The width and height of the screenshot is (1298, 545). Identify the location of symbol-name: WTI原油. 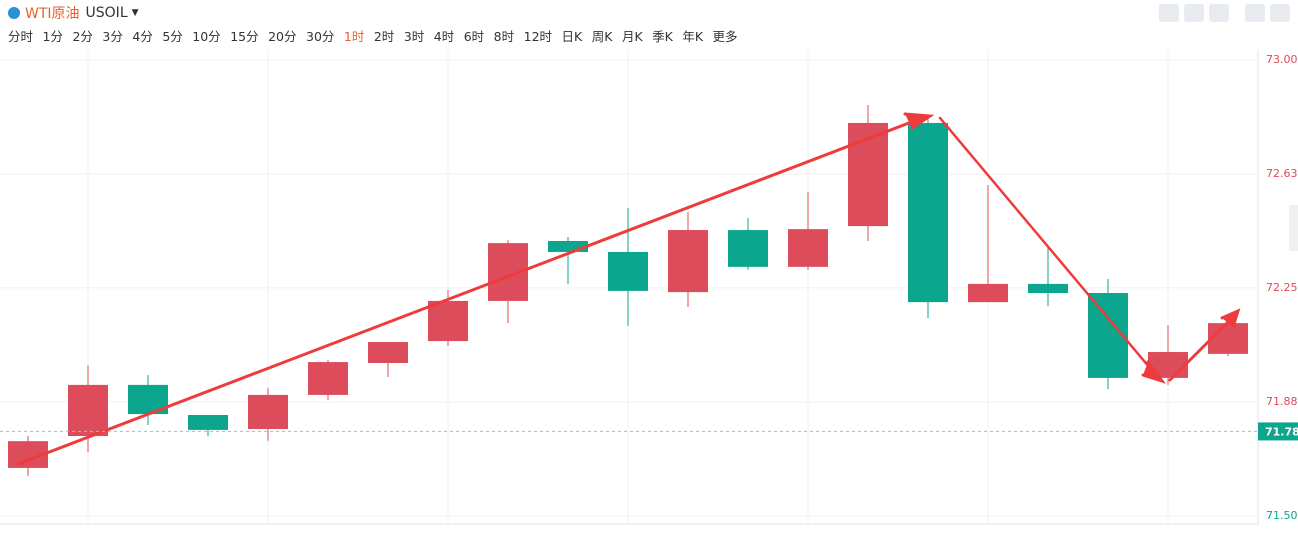
(52, 14).